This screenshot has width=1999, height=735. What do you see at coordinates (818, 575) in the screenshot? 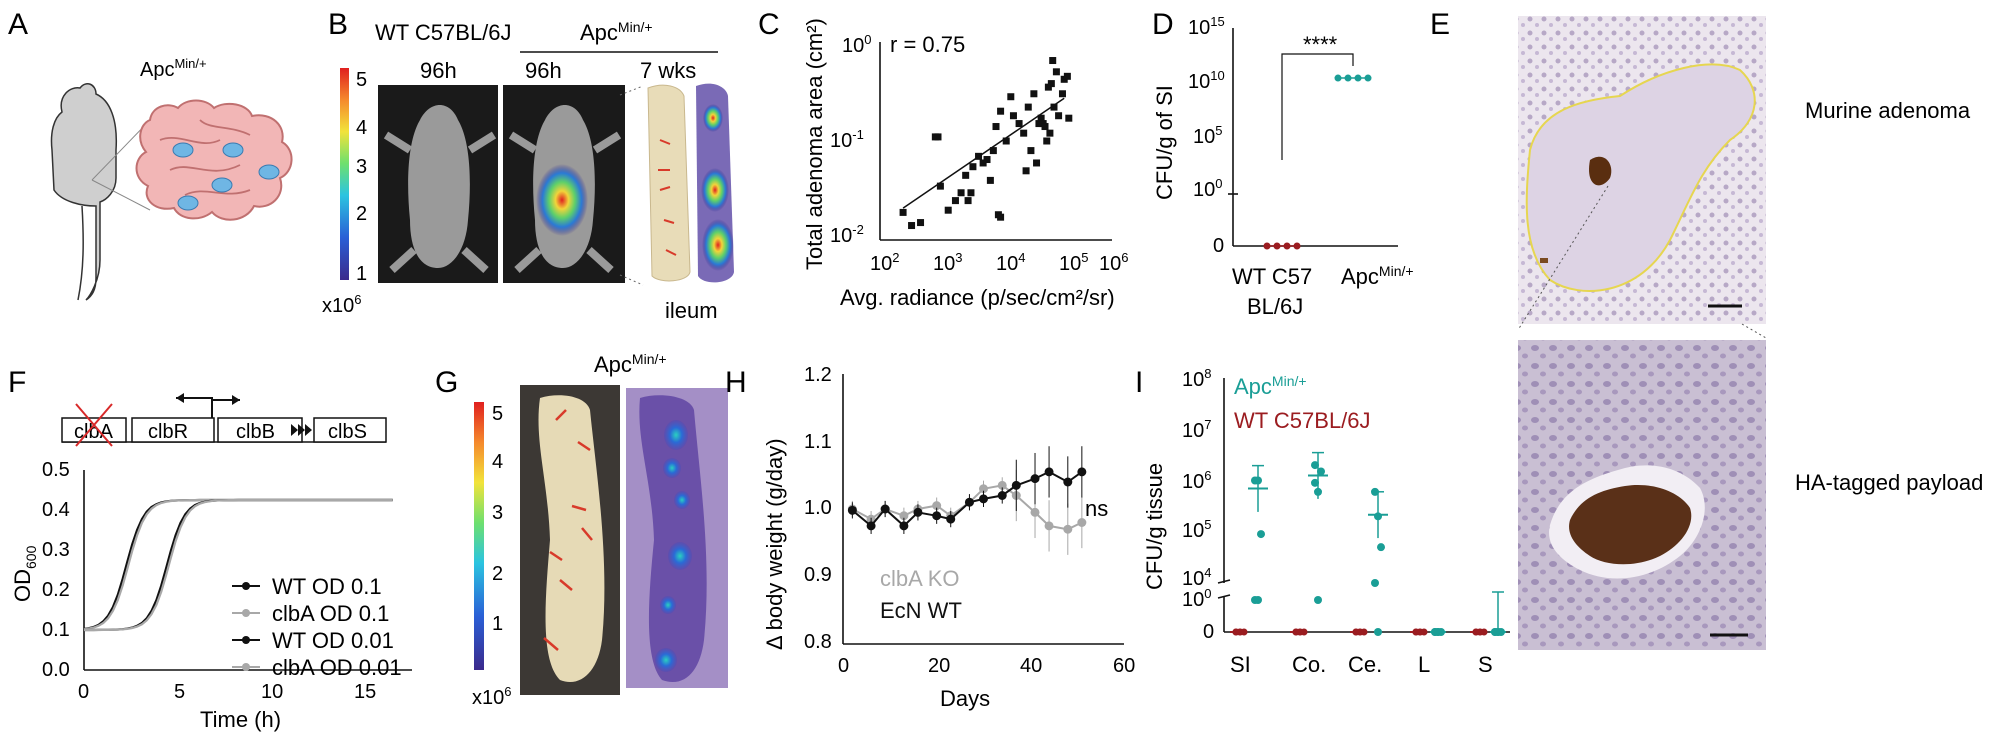
I see `svg-text: 0.9` at bounding box center [818, 575].